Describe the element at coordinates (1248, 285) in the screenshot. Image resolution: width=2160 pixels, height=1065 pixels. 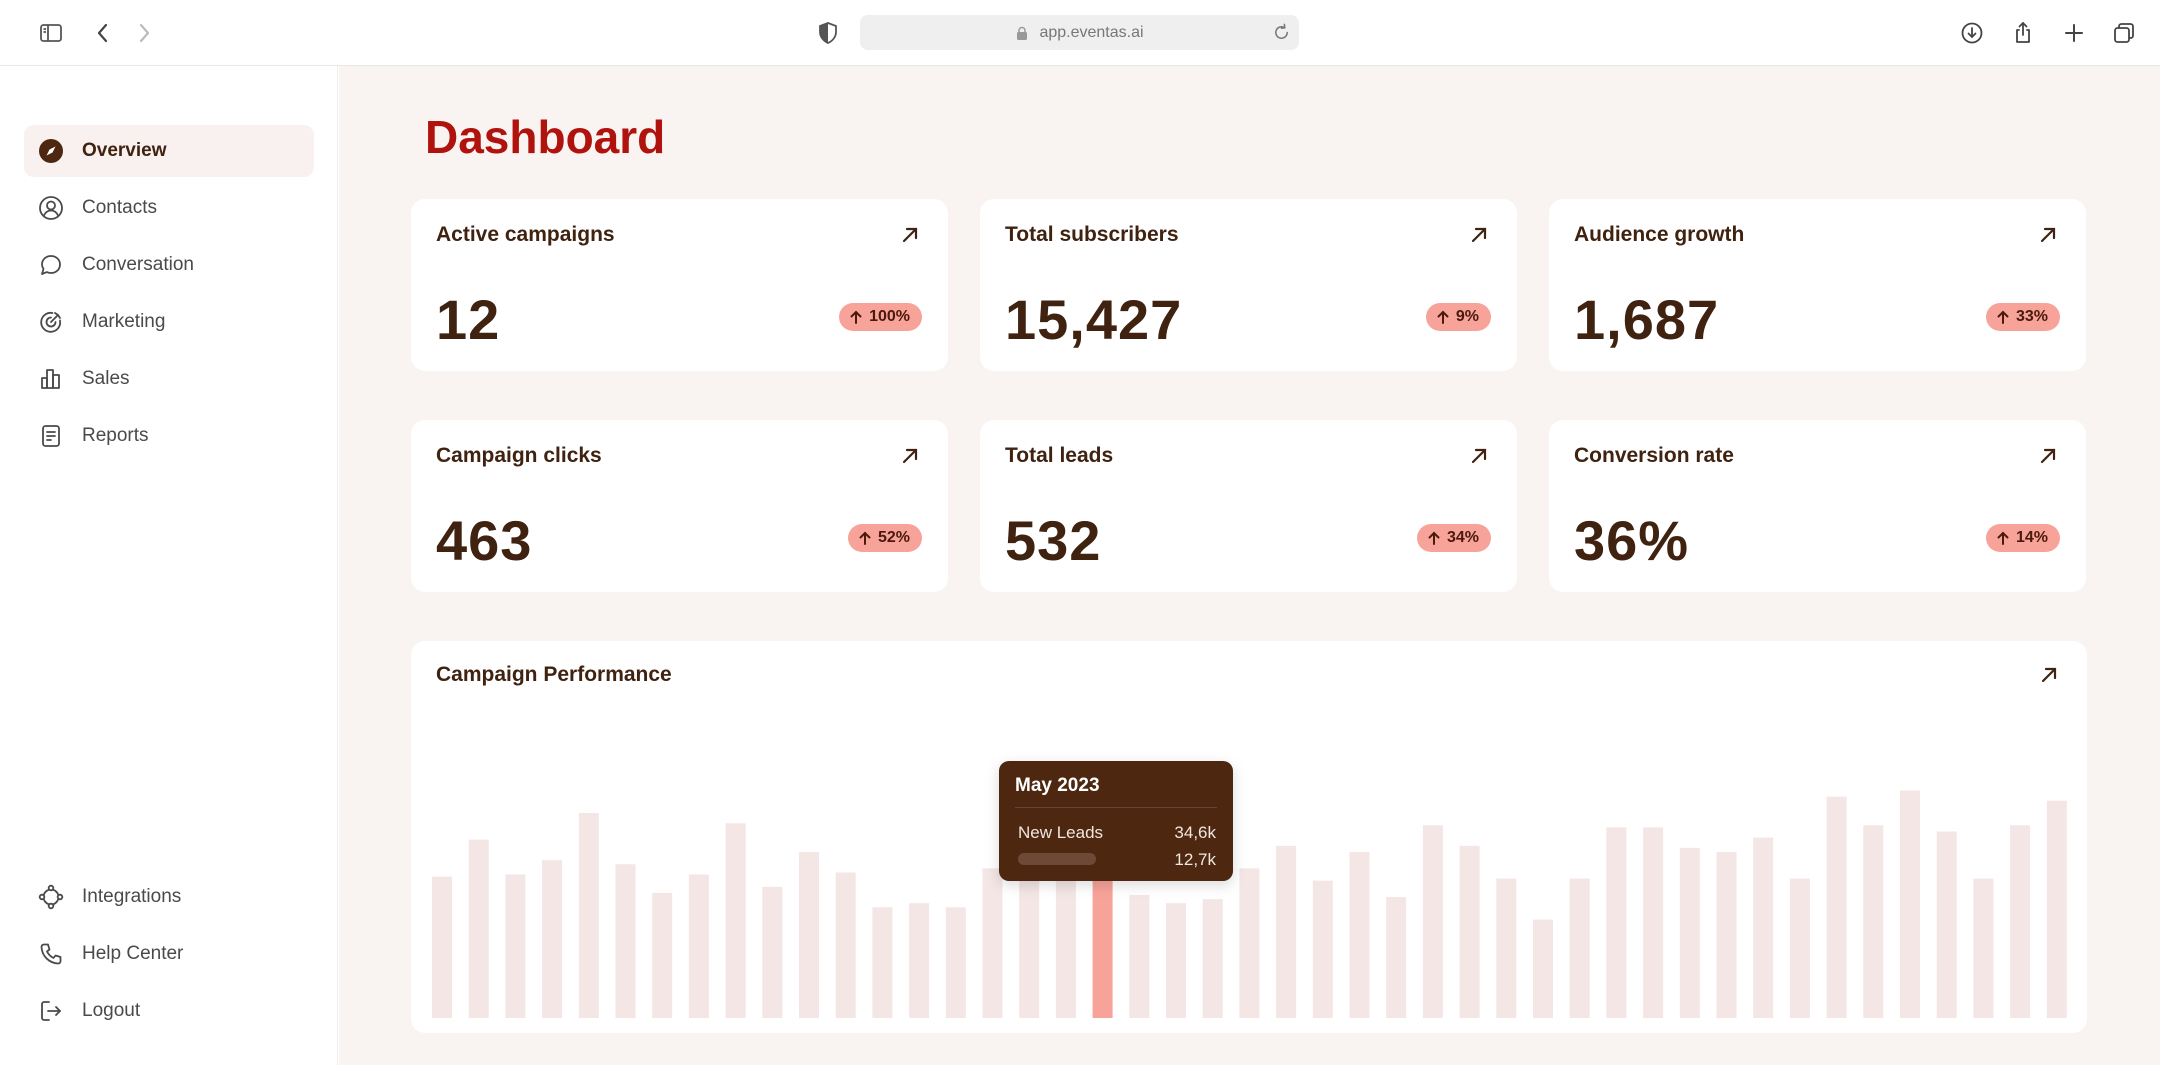
I see `stat-card-total-subscribers: Total subscribers 15,427 9%` at that location.